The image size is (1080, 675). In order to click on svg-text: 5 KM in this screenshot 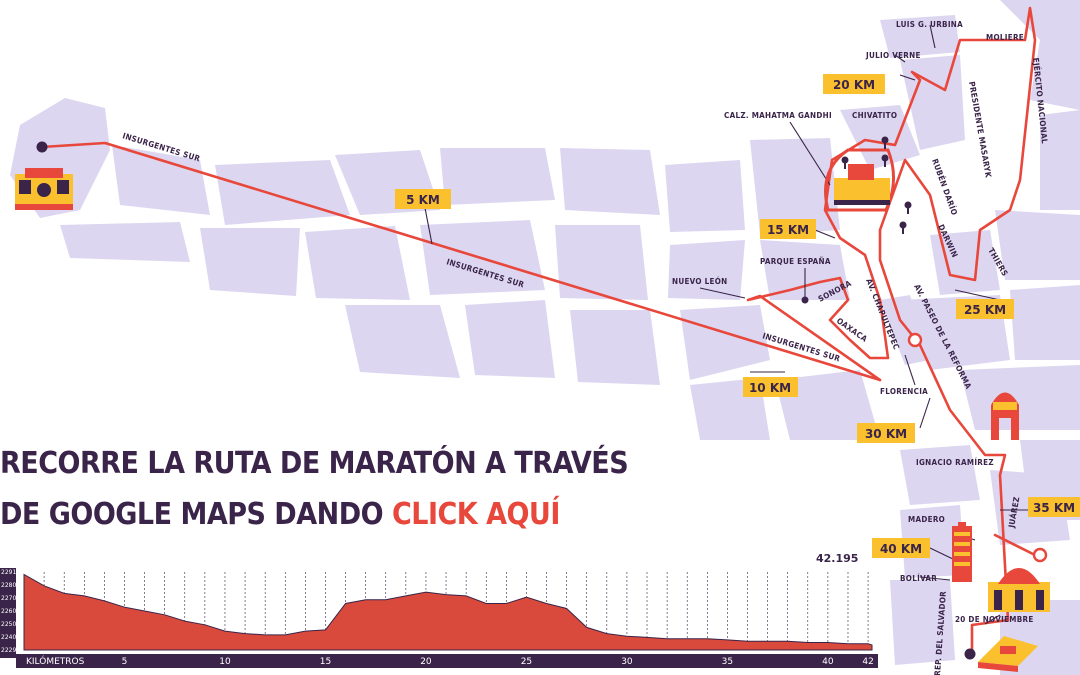, I will do `click(423, 200)`.